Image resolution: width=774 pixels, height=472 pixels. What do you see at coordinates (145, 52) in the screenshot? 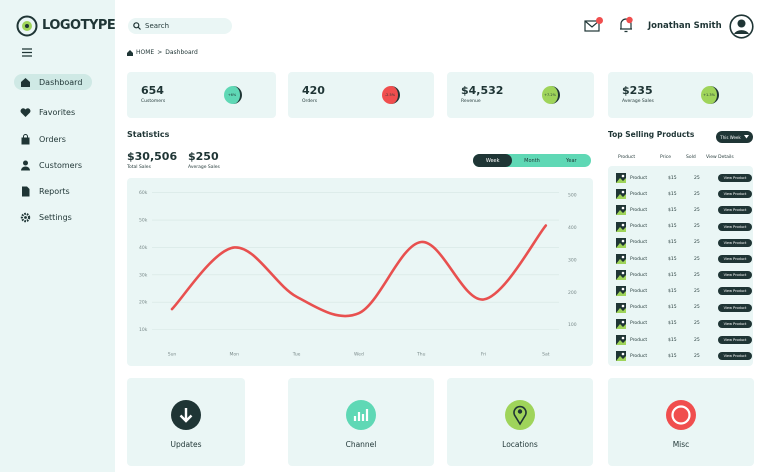
I see `breadcrumb-home: HOME` at bounding box center [145, 52].